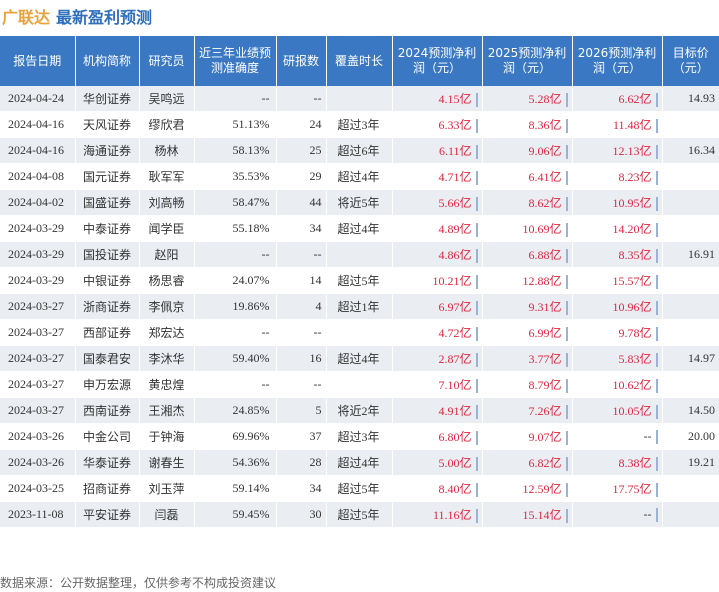 The width and height of the screenshot is (719, 592). I want to click on profit-2026-cell: 10.05亿, so click(617, 410).